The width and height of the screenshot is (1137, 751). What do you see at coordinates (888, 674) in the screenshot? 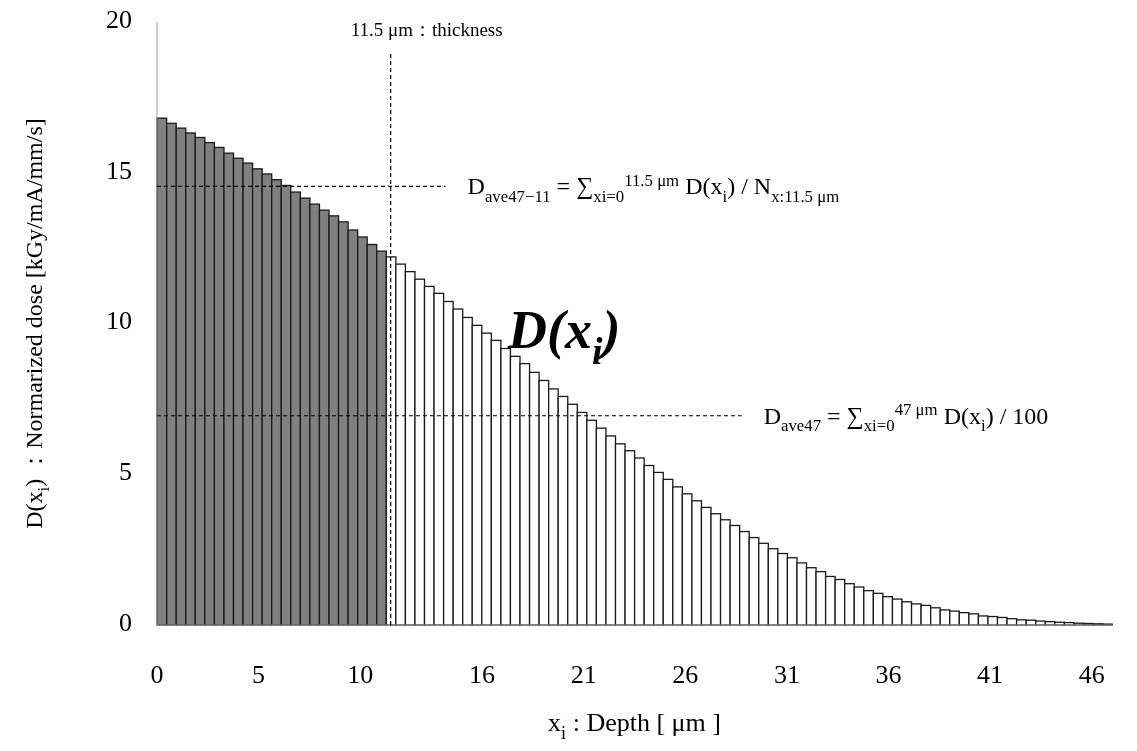
I see `x-tick-label: 36` at bounding box center [888, 674].